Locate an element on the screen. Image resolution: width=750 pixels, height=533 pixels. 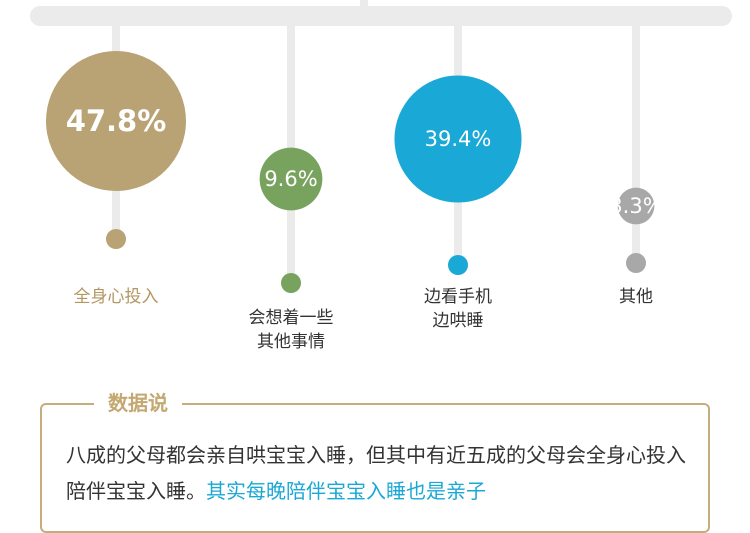
value-label: 47.8% is located at coordinates (116, 121).